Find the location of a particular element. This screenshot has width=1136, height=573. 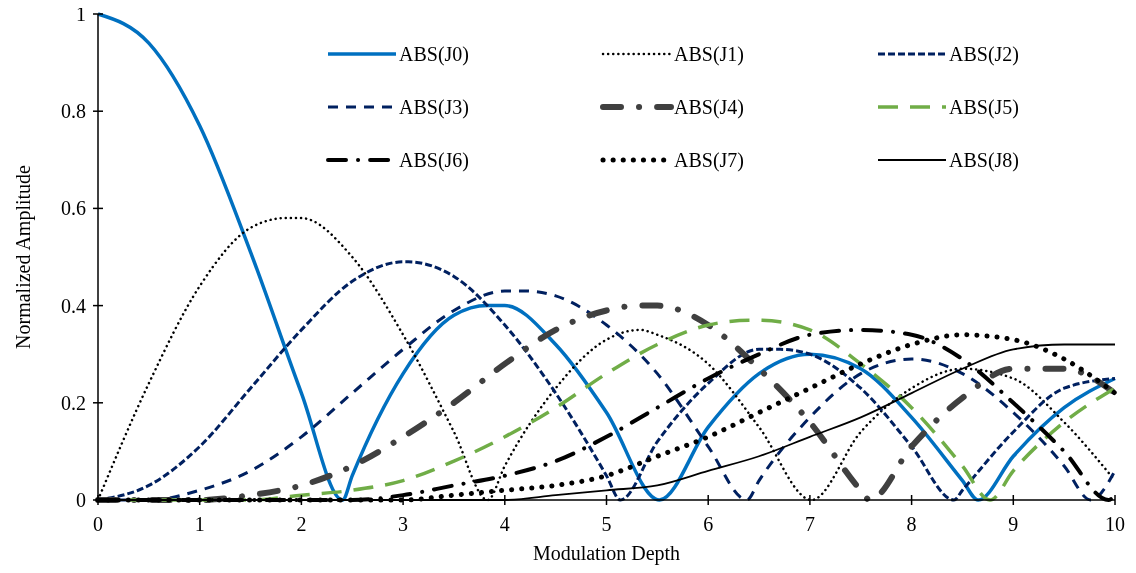

legend-label: ABS(J3) is located at coordinates (434, 107).